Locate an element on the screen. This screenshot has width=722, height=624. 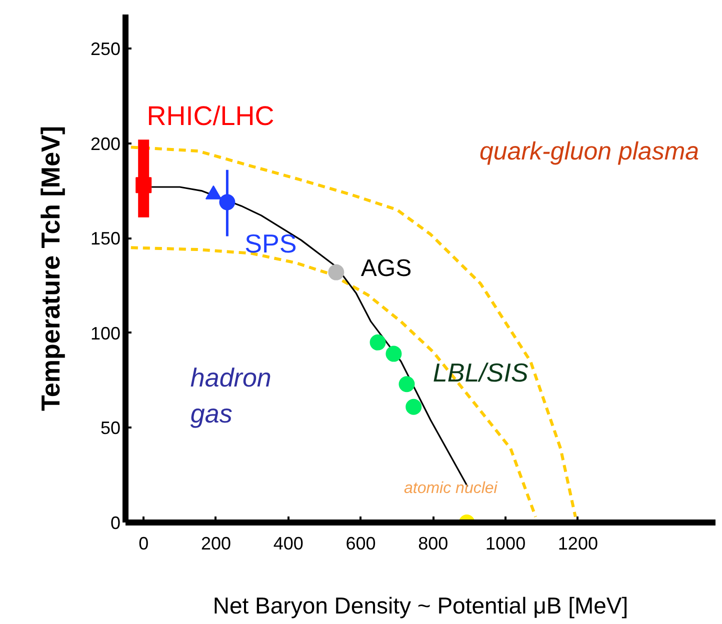
annotation: hadron gas is located at coordinates (231, 395).